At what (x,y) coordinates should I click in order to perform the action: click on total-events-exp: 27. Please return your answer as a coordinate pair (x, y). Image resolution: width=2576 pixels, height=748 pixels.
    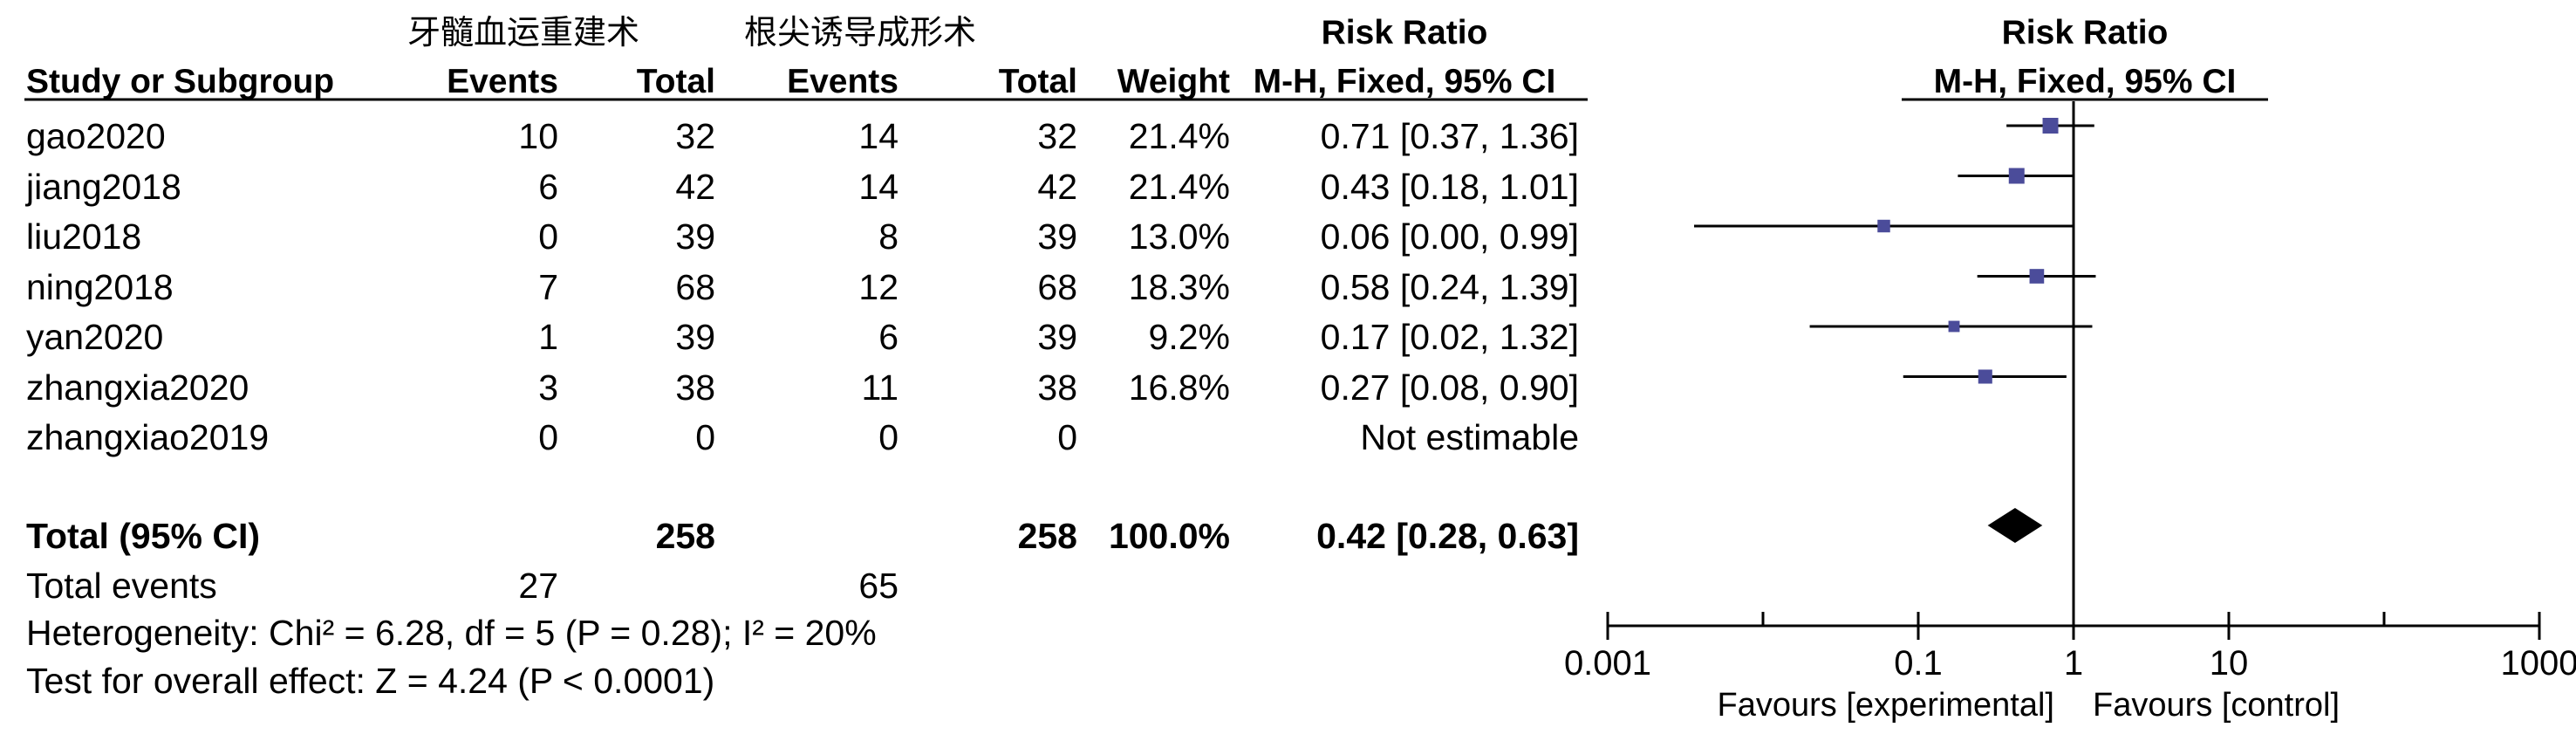
    Looking at the image, I should click on (538, 586).